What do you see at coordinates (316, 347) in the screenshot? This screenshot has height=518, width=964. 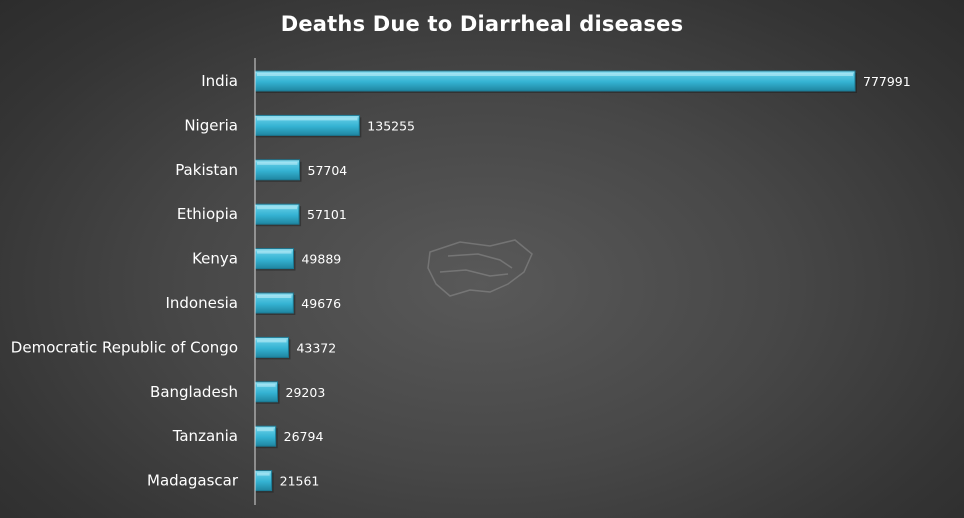 I see `data-label: 43372` at bounding box center [316, 347].